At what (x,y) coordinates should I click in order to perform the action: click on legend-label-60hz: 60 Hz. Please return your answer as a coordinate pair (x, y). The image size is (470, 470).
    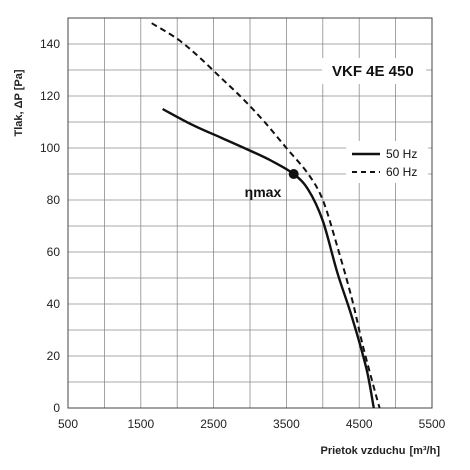
    Looking at the image, I should click on (401, 172).